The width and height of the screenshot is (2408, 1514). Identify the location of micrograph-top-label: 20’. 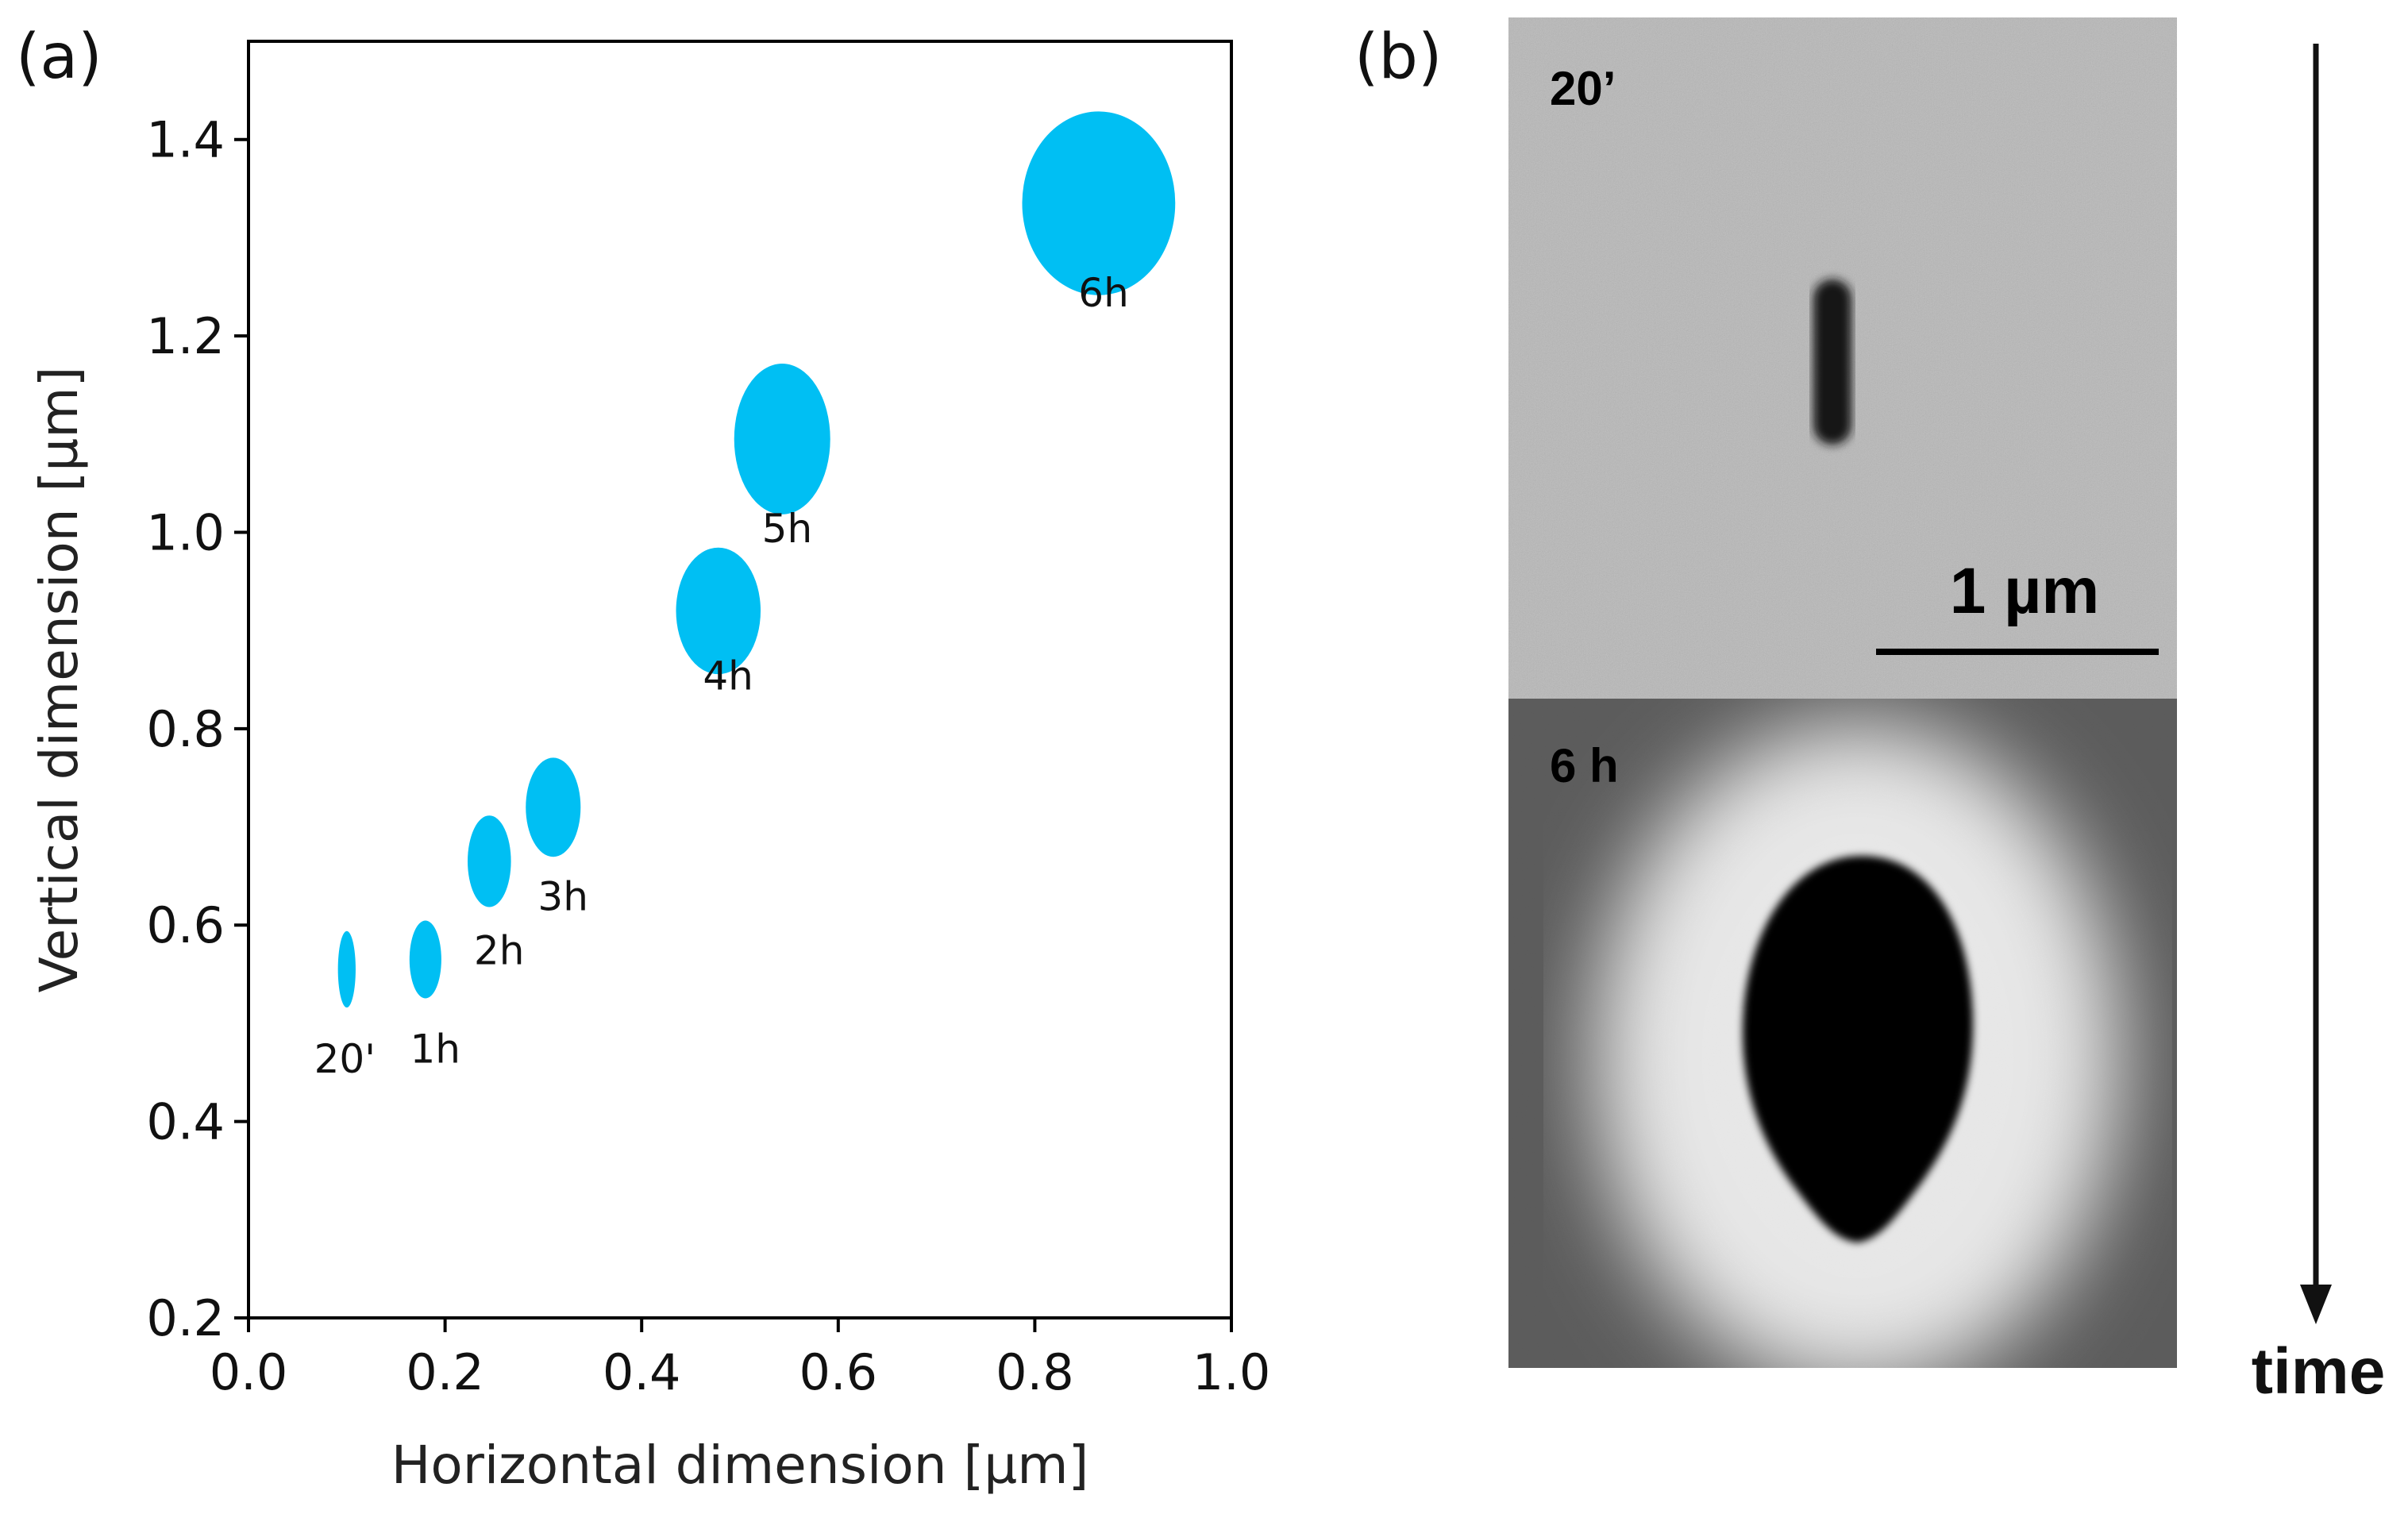
(1583, 89).